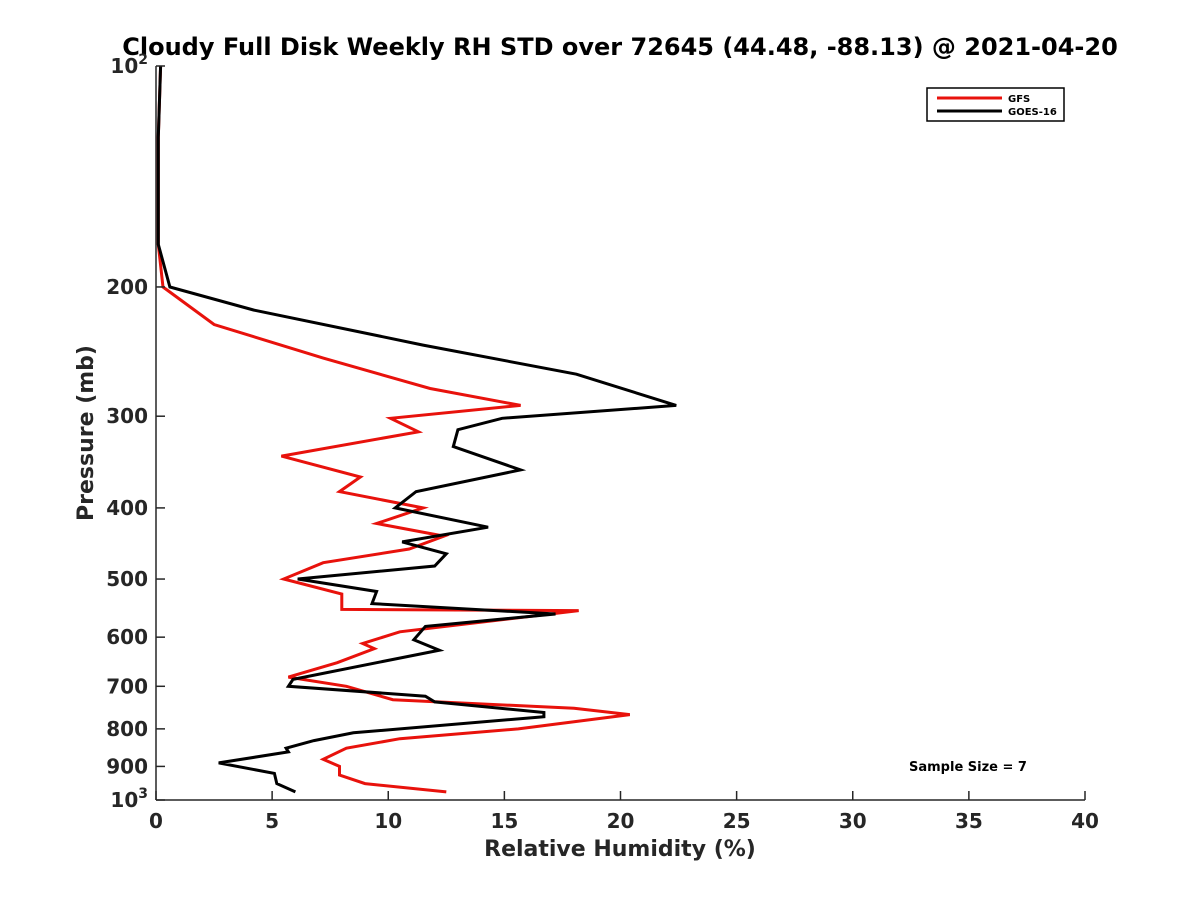  Describe the element at coordinates (127, 416) in the screenshot. I see `y-tick-label: 300` at that location.